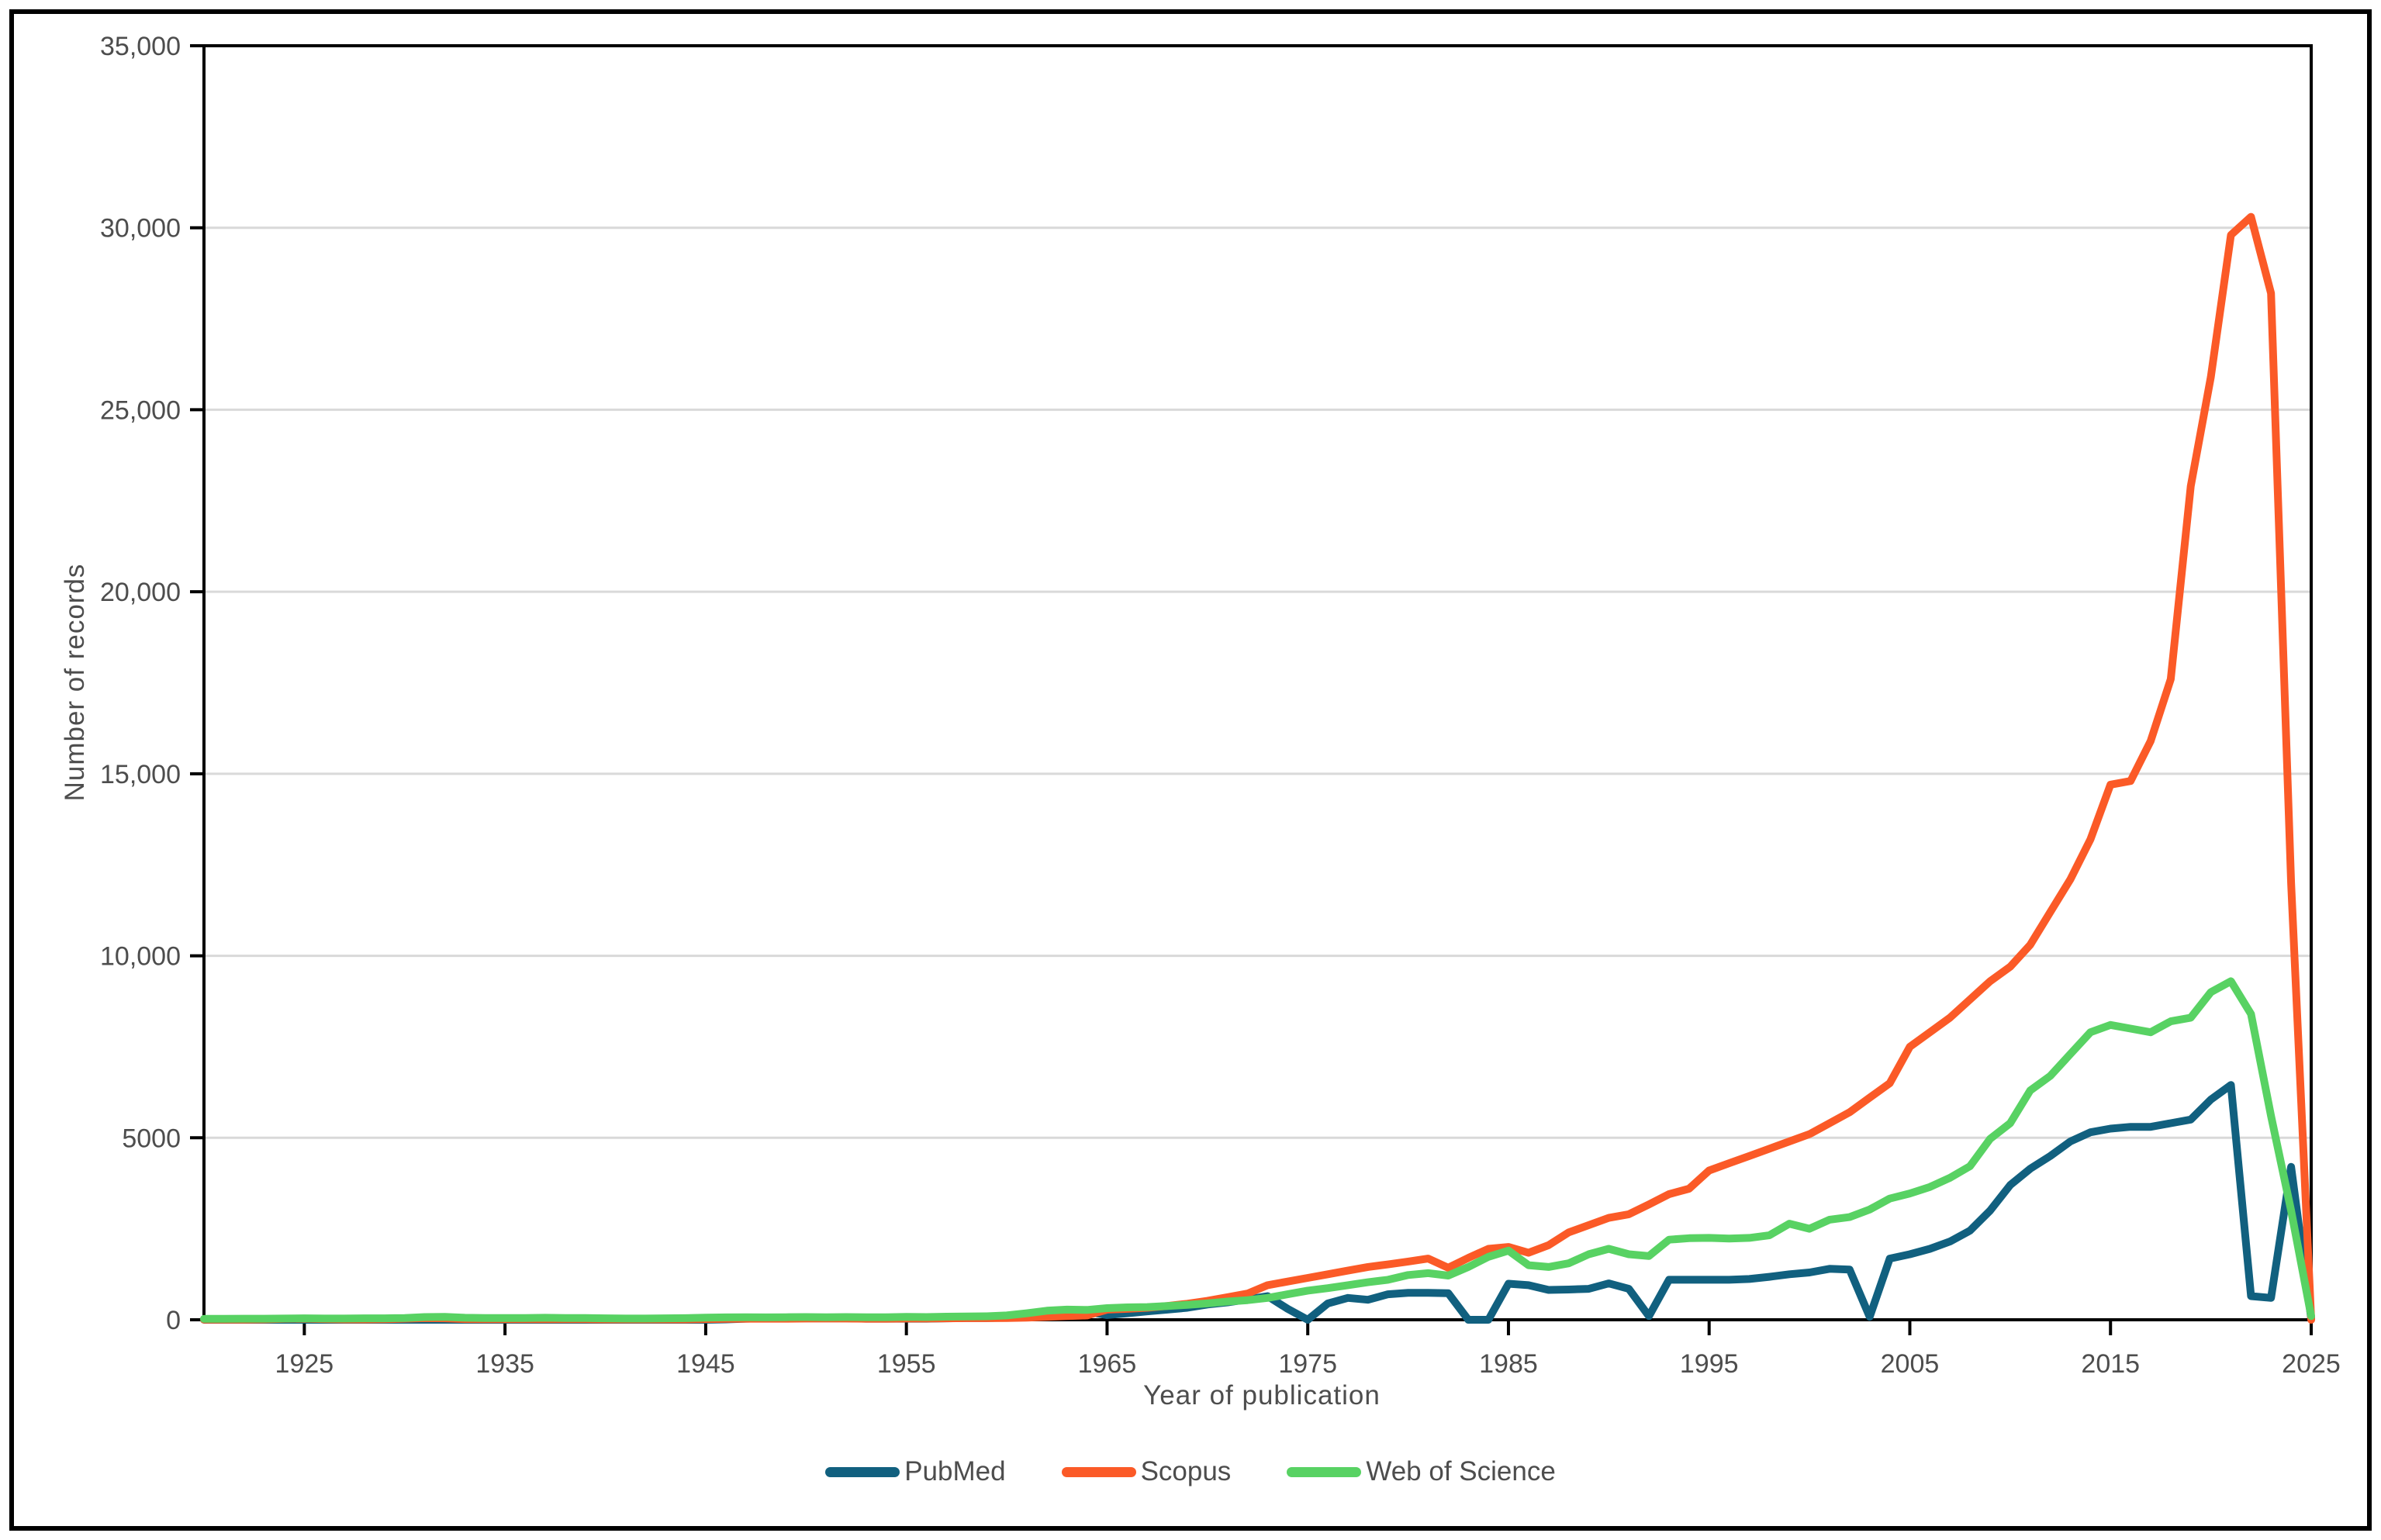 Image resolution: width=2381 pixels, height=1540 pixels. What do you see at coordinates (1257, 1202) in the screenshot?
I see `series-line-pubmed` at bounding box center [1257, 1202].